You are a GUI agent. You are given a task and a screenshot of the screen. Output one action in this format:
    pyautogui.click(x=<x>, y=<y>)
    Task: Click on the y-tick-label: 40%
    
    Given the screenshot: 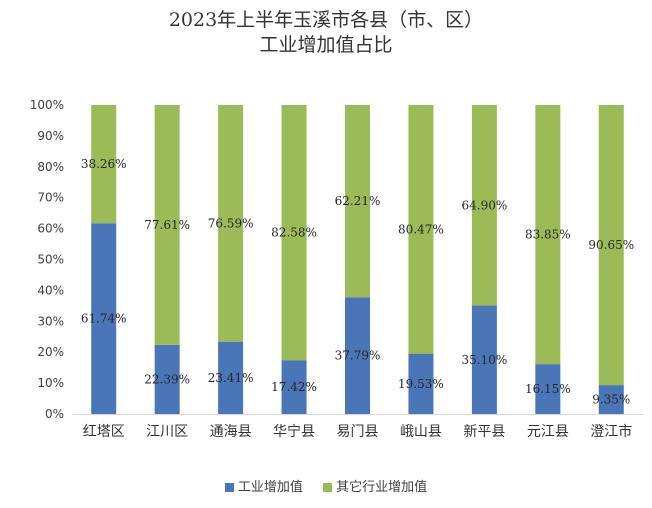 What is the action you would take?
    pyautogui.click(x=50, y=290)
    